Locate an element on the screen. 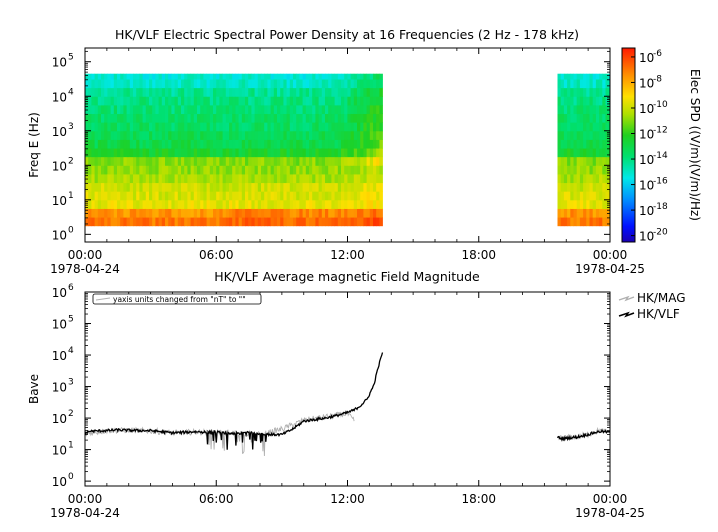 Image resolution: width=718 pixels, height=532 pixels. spectrogram-y-tick-exponent: 2 is located at coordinates (71, 161).